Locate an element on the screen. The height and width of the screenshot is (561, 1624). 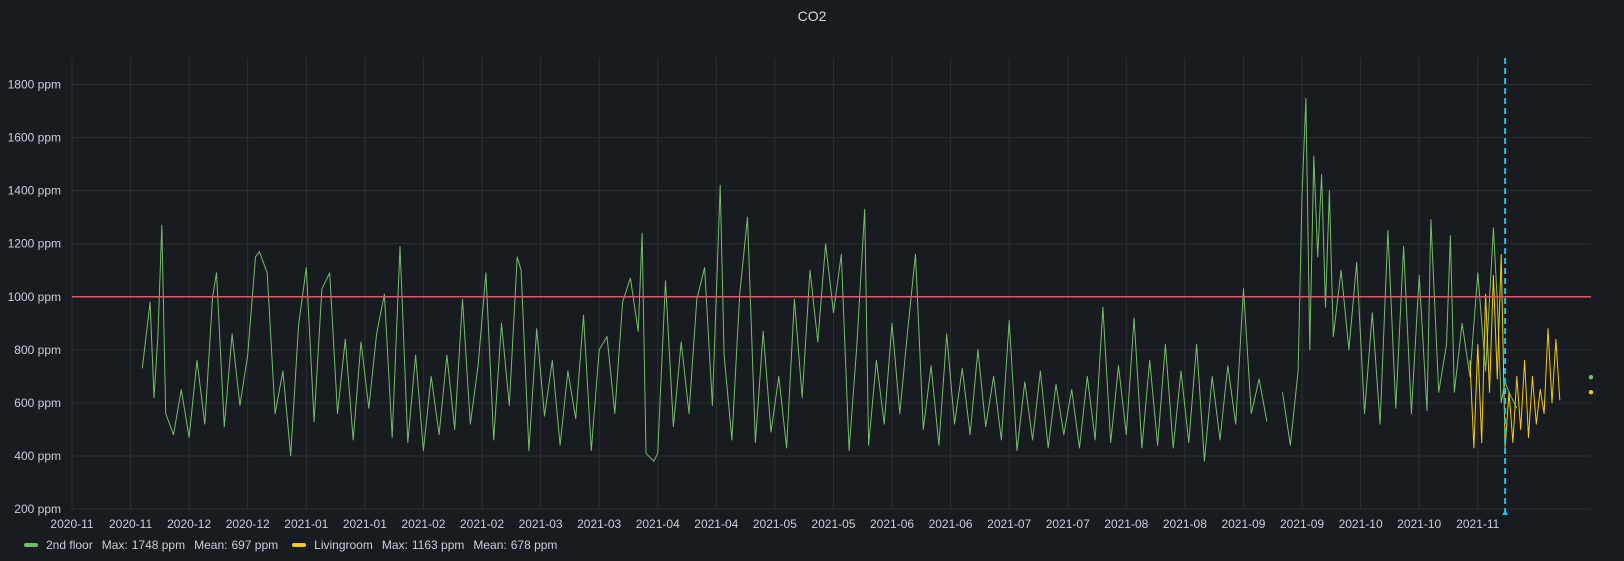
legend-item-livingroom: Livingroom Max: 1163 ppm Mean: 678 ppm is located at coordinates (424, 545).